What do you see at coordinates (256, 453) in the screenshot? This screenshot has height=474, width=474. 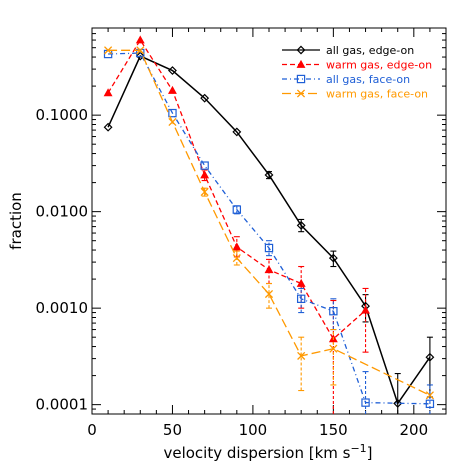 I see `x-axis-title-main: velocity dispersion [km s` at bounding box center [256, 453].